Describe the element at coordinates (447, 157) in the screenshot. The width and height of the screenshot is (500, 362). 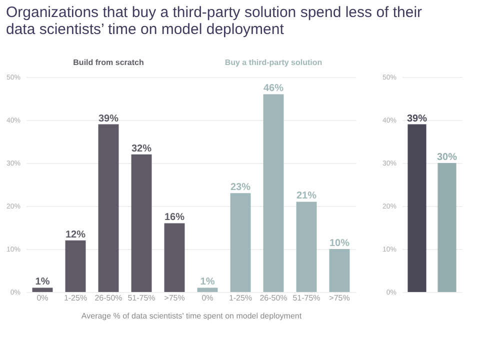
I see `data-label: 30%` at that location.